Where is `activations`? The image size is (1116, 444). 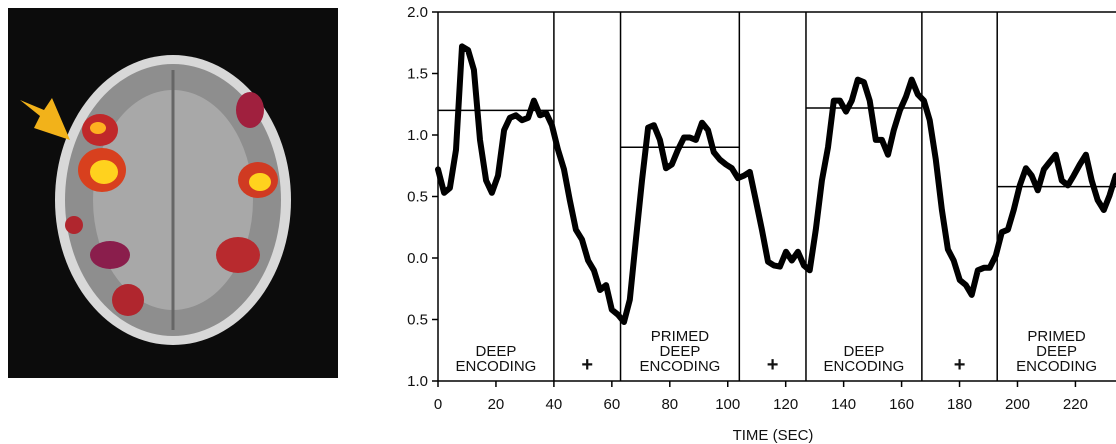
activations is located at coordinates (171, 204).